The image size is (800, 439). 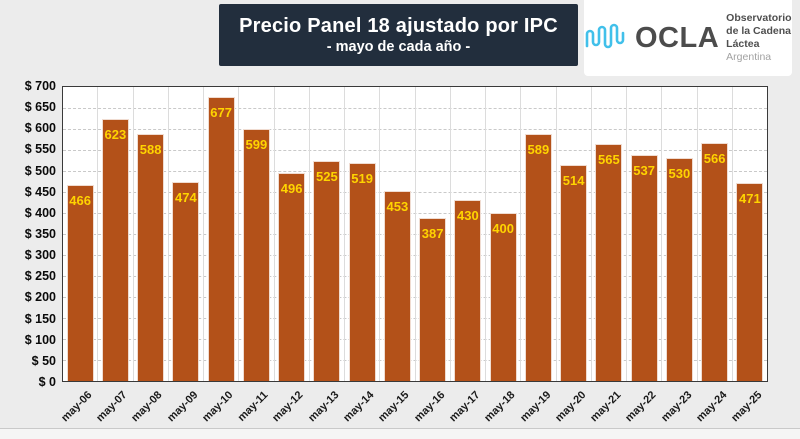 I want to click on bar-value-label: 565, so click(x=609, y=159).